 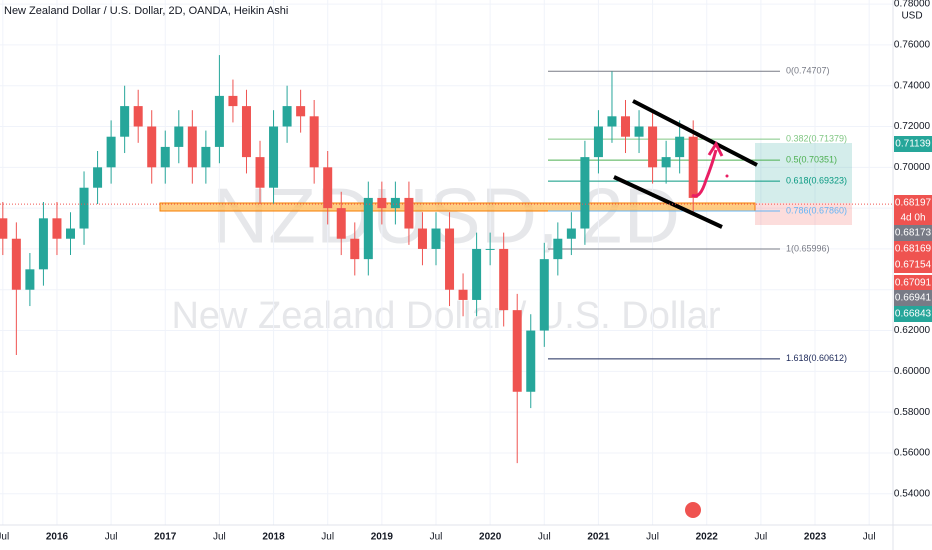 I want to click on x-tick-label: 2017, so click(x=165, y=537).